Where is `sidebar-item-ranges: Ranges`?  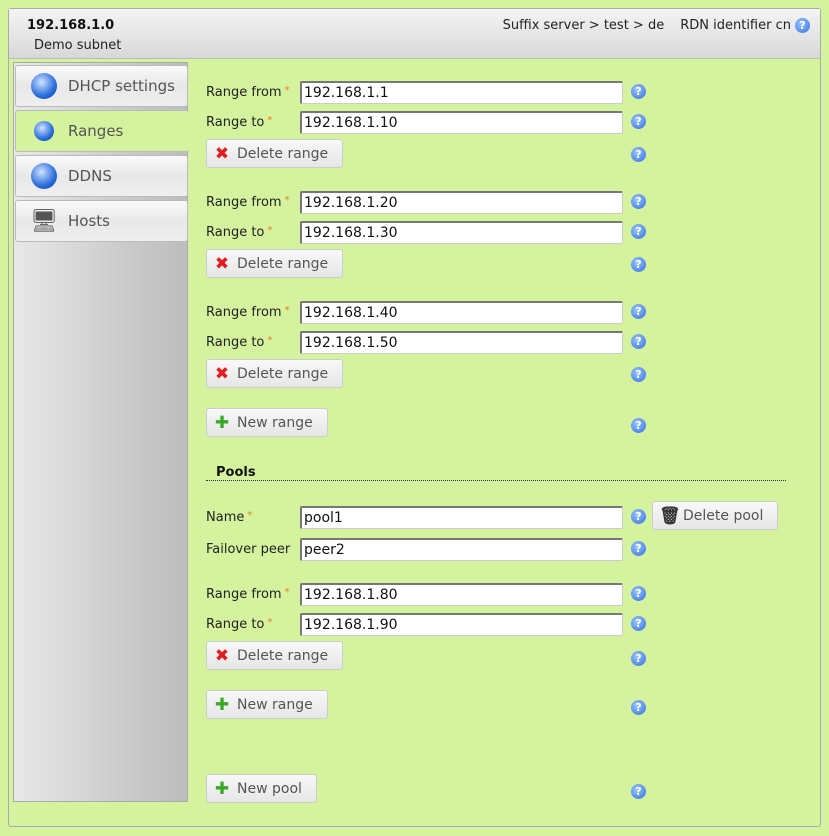 sidebar-item-ranges: Ranges is located at coordinates (102, 131).